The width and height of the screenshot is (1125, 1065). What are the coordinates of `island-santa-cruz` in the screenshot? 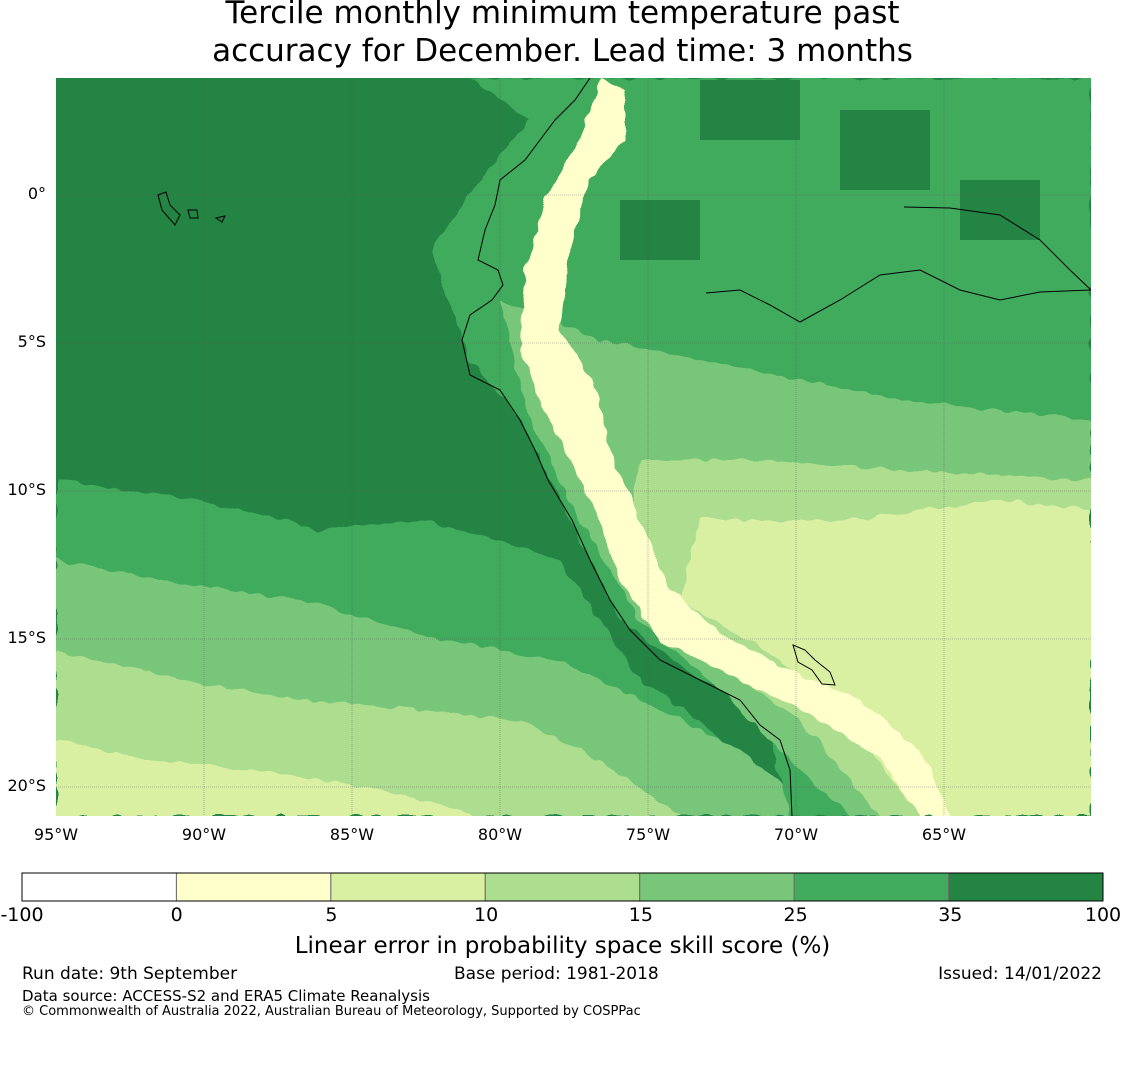 It's located at (193, 214).